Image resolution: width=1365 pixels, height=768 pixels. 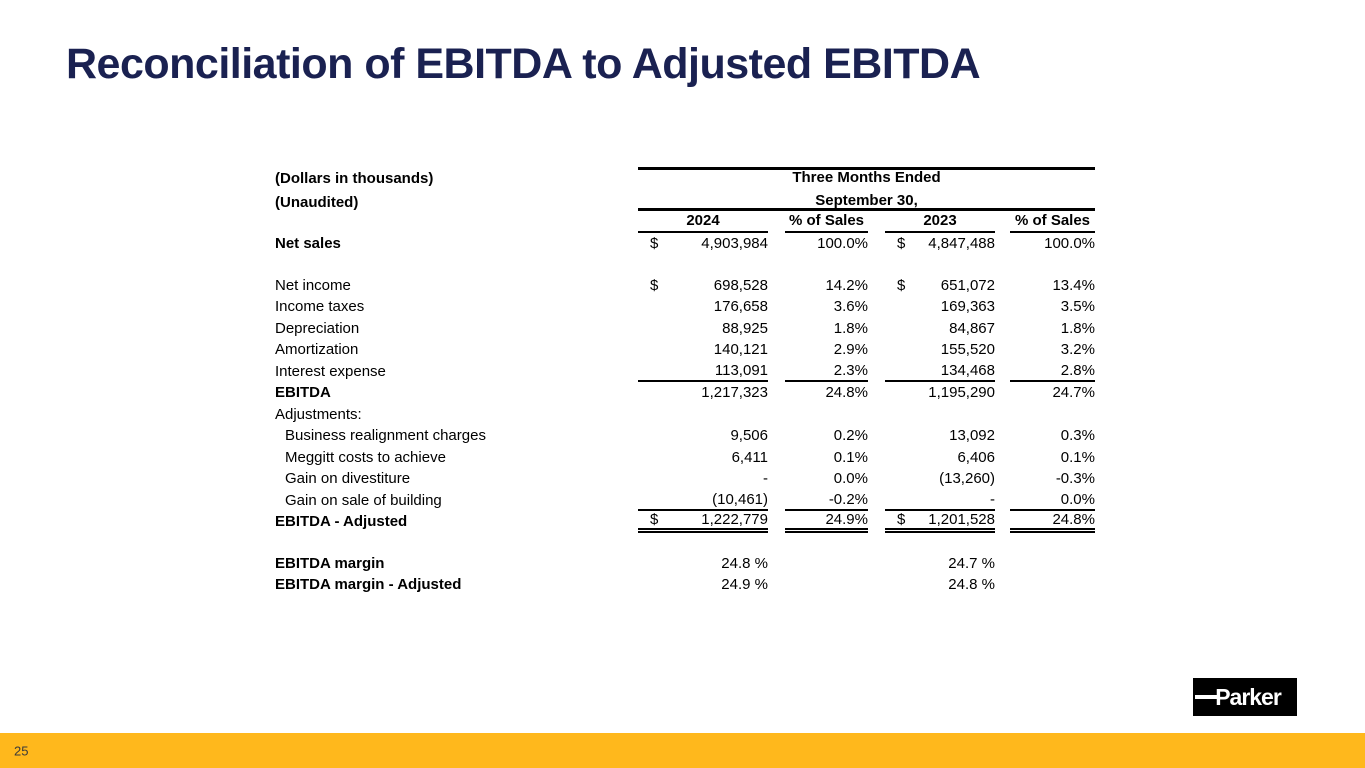 What do you see at coordinates (1077, 307) in the screenshot?
I see `cell-number: 3.5%` at bounding box center [1077, 307].